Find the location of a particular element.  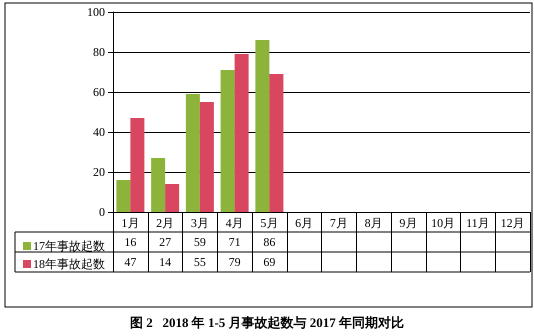

text: 图 2 2018 年 1-5 月事故起数与 2017 年同期对比 is located at coordinates (267, 322).